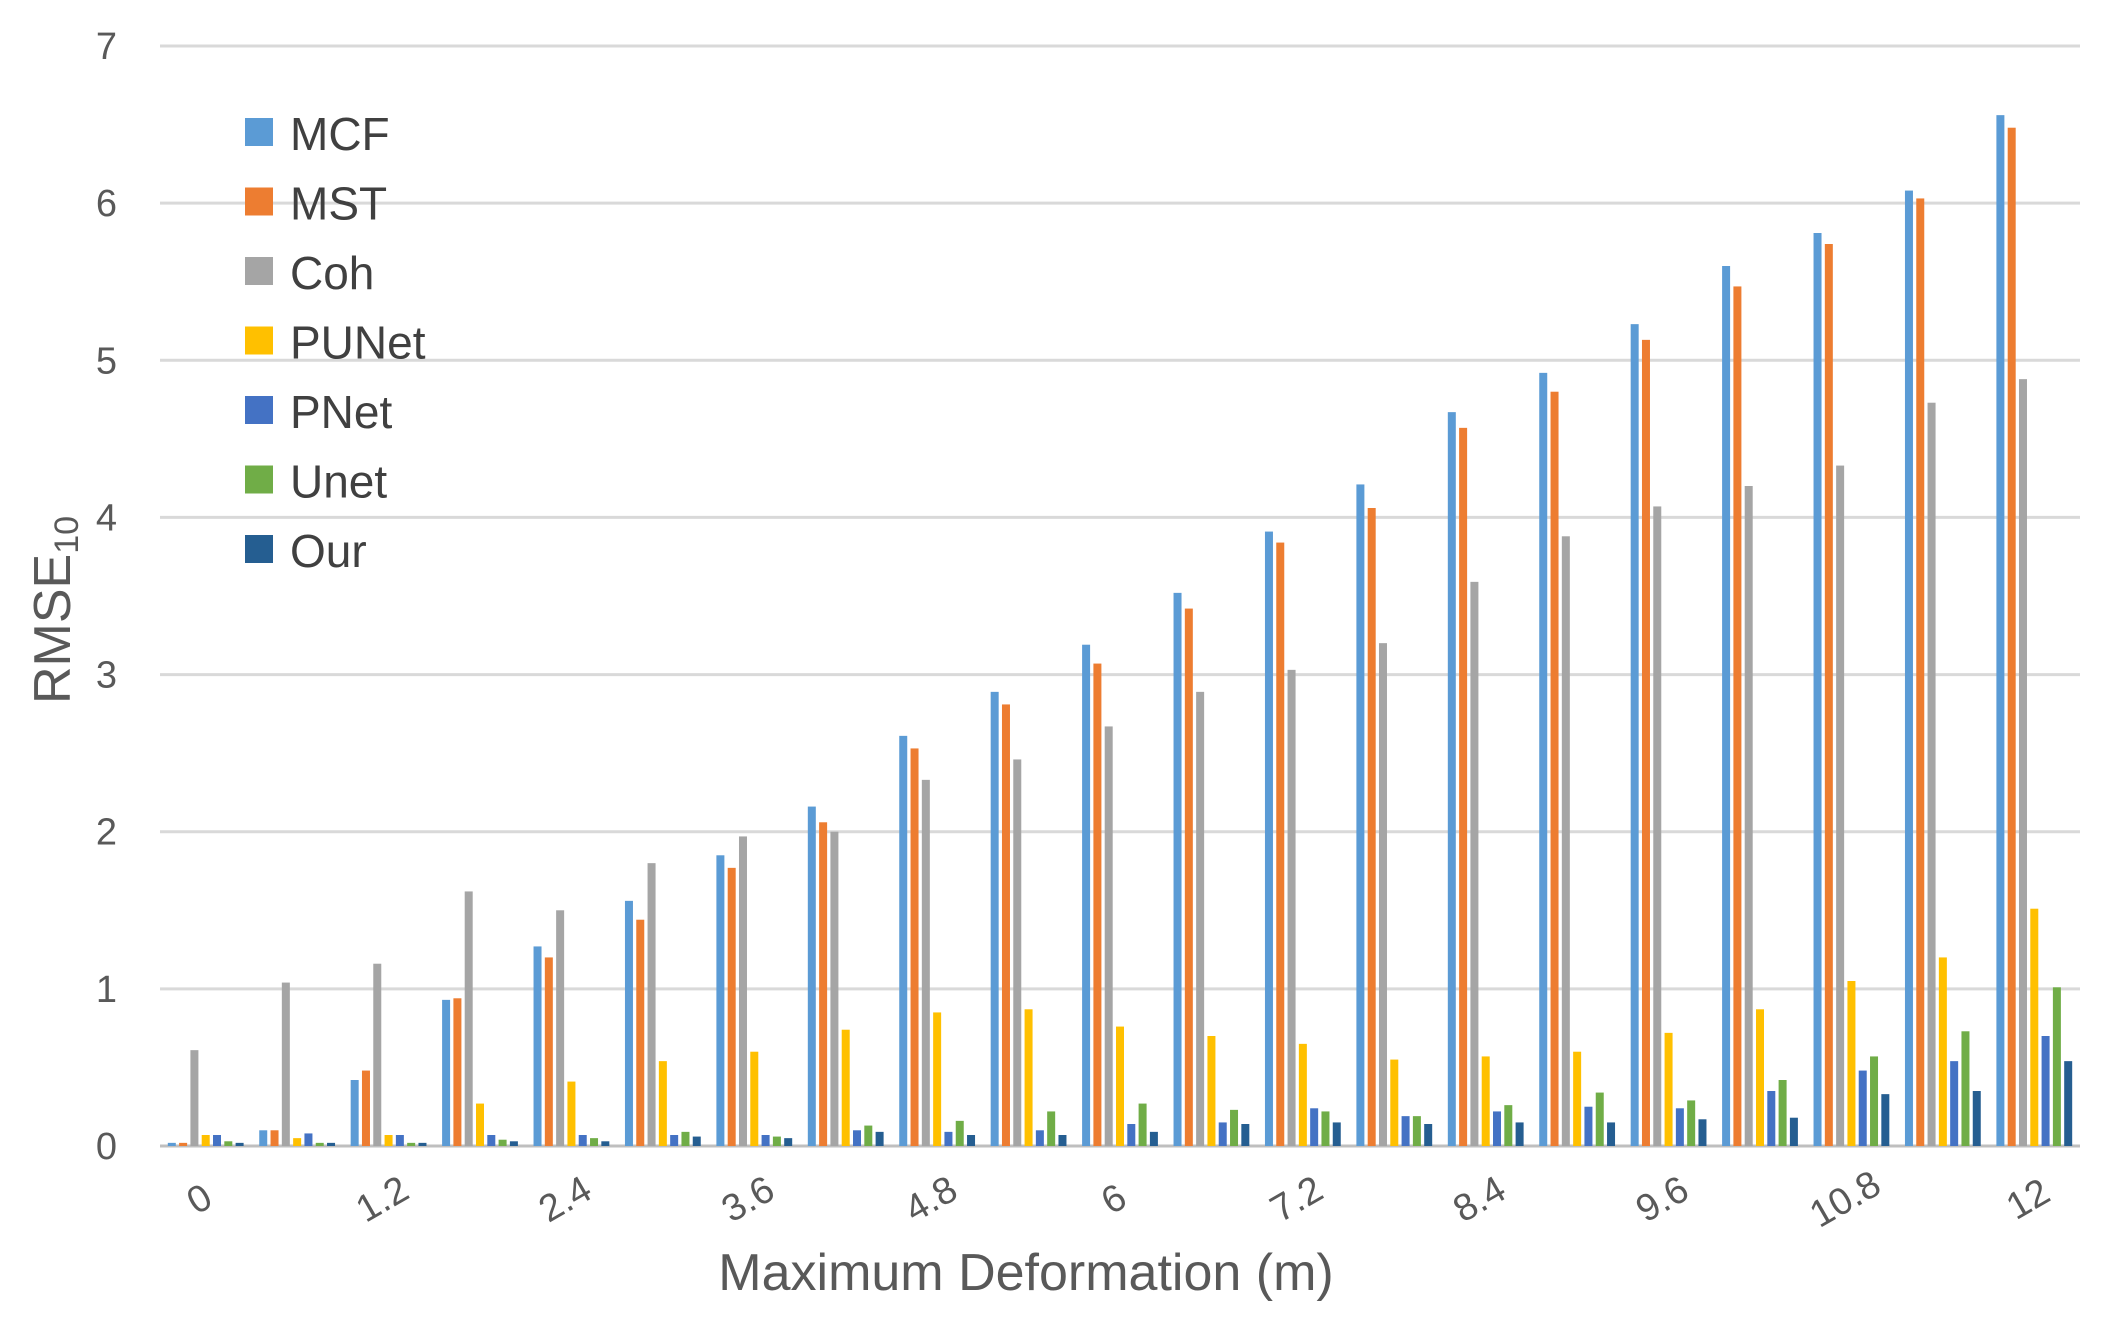  Describe the element at coordinates (1702, 1132) in the screenshot. I see `bar-our-9.6` at that location.